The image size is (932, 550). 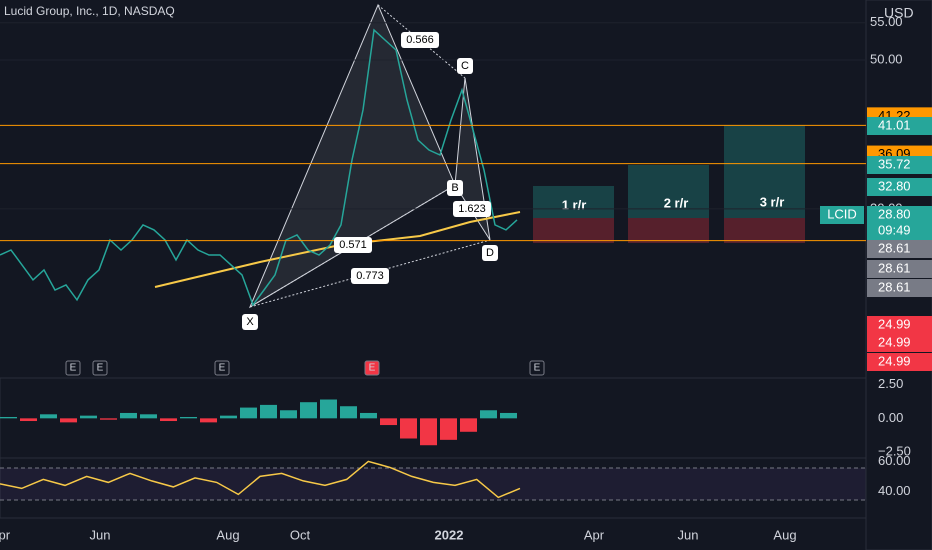 What do you see at coordinates (894, 124) in the screenshot?
I see `price-badge-label: 41.01` at bounding box center [894, 124].